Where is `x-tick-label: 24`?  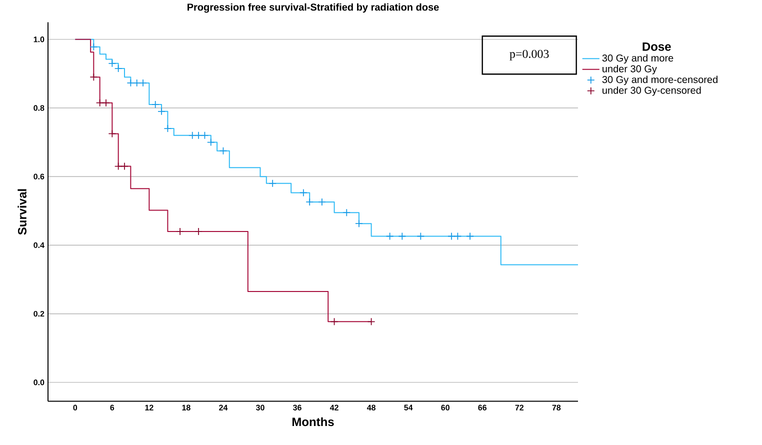
x-tick-label: 24 is located at coordinates (223, 407).